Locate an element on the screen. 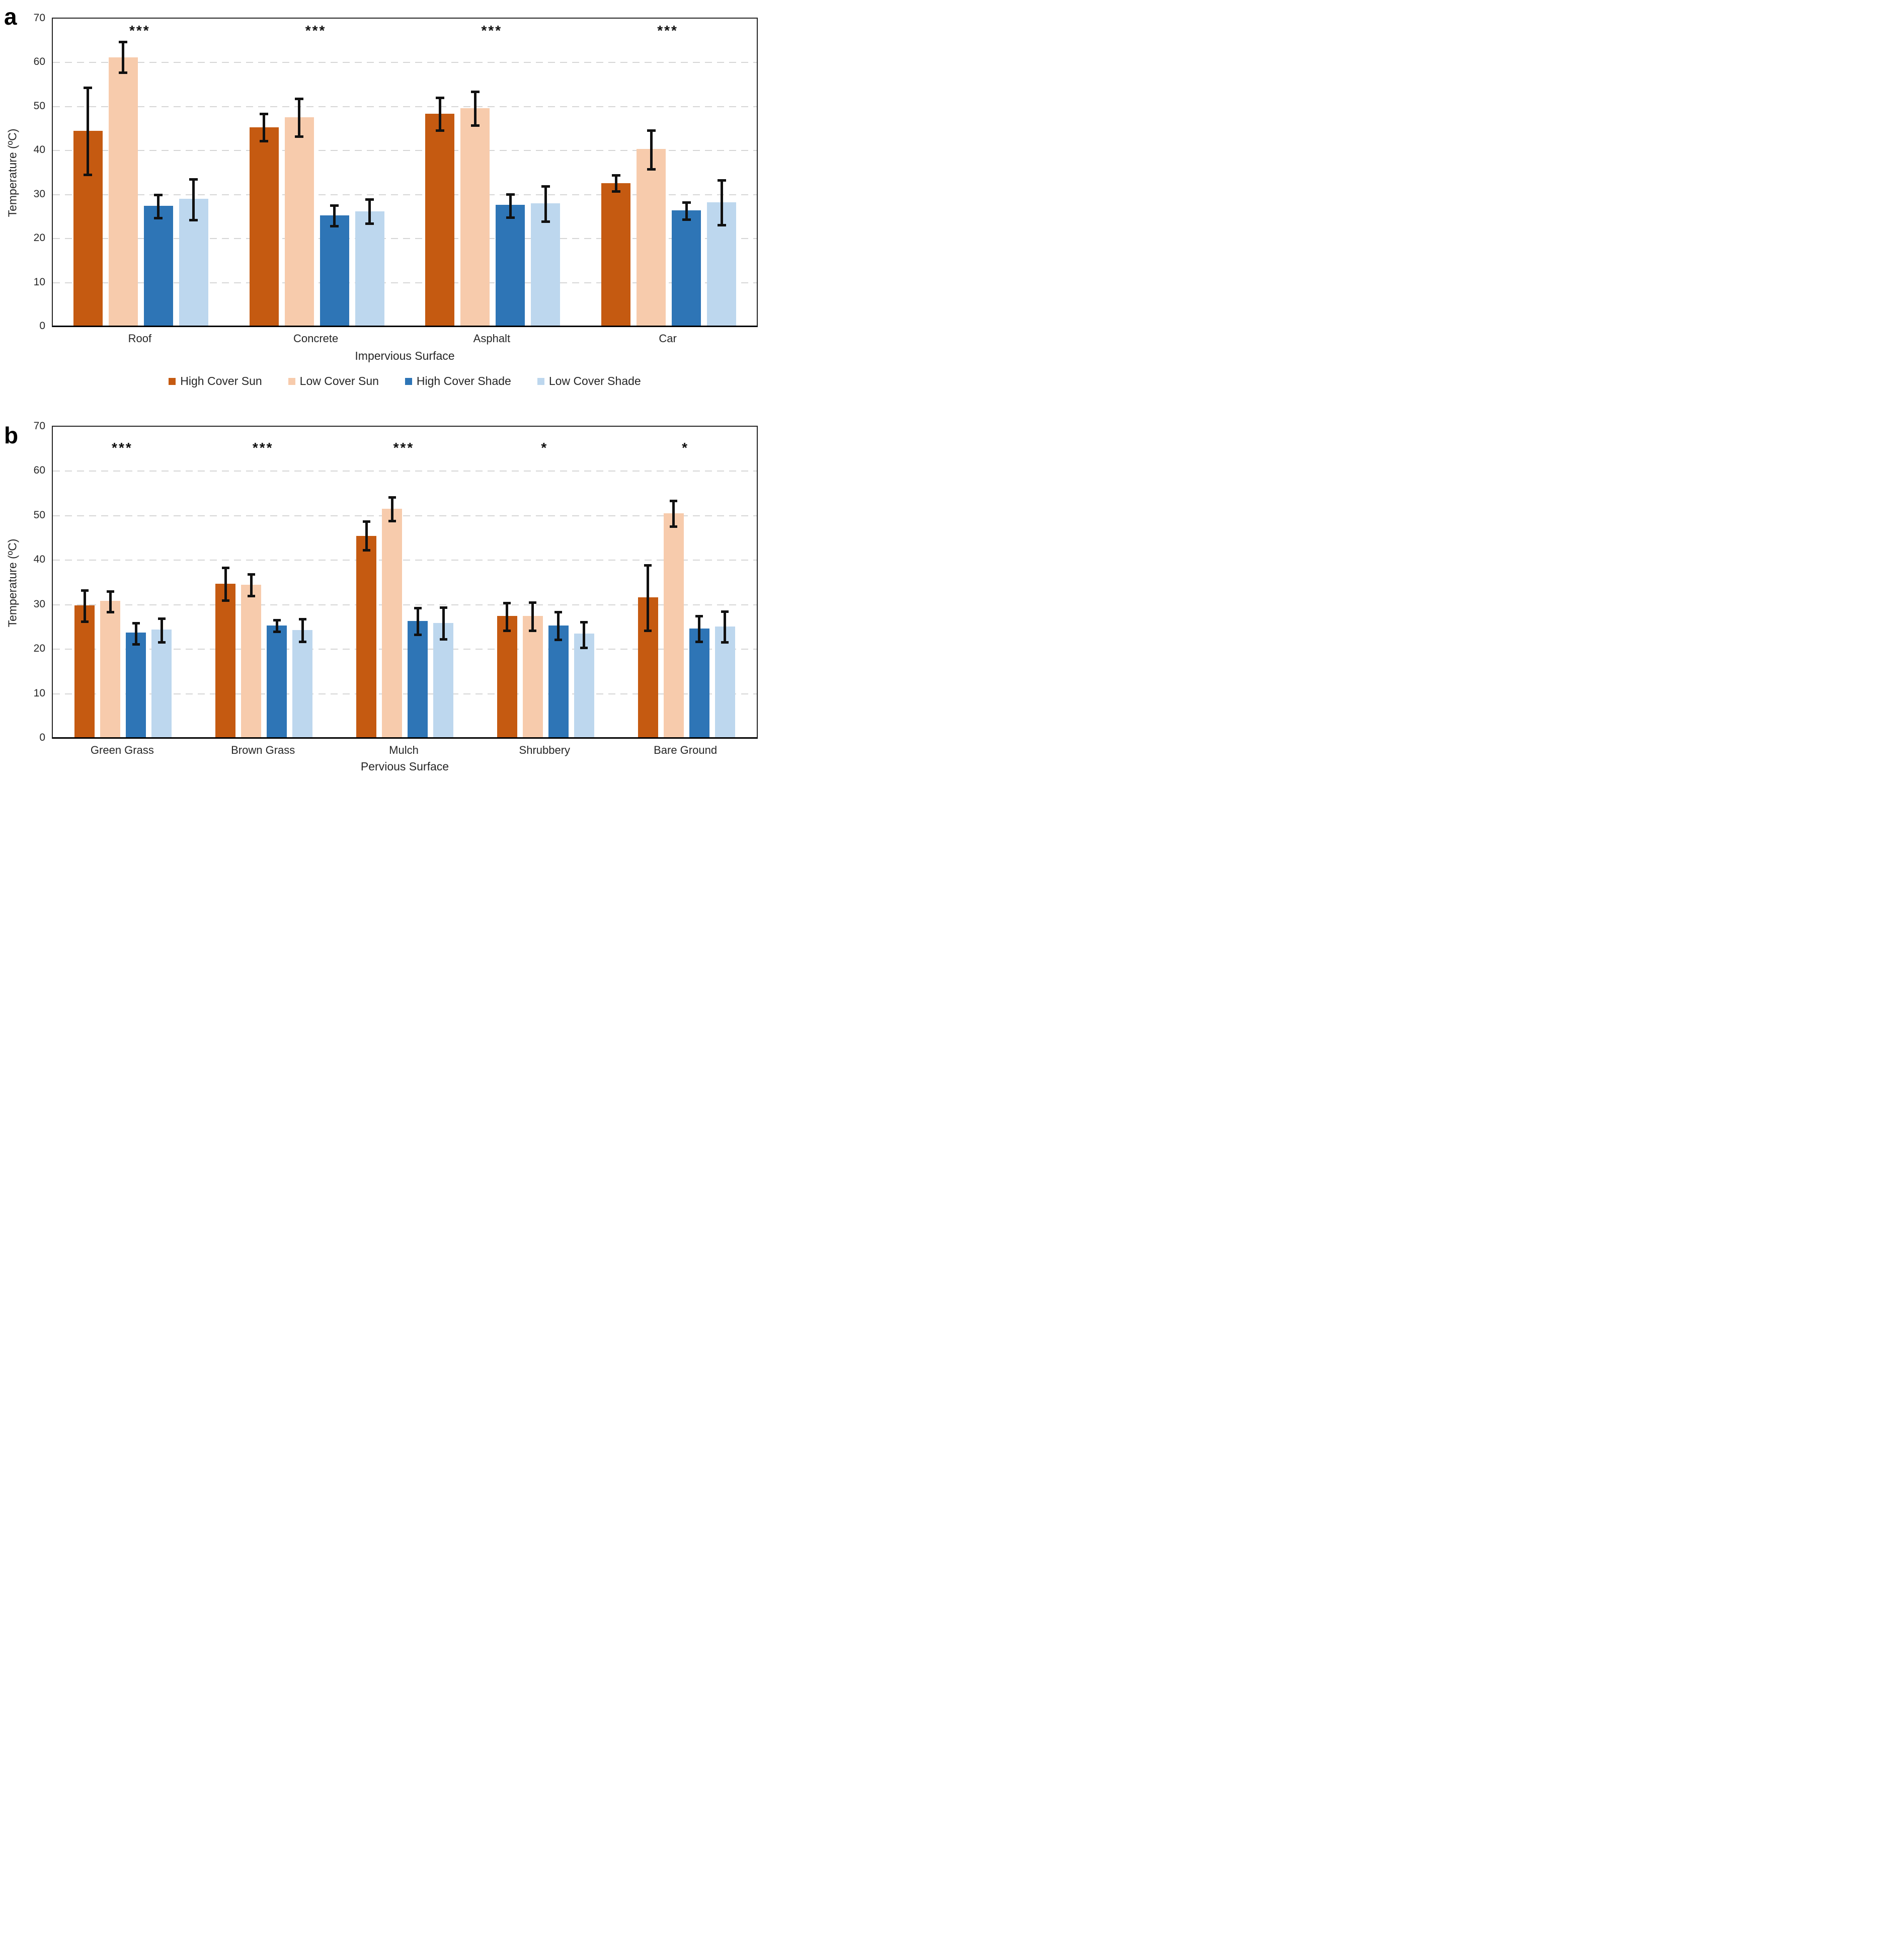 This screenshot has height=1953, width=1904. legend-item: High Cover Sun is located at coordinates (215, 381).